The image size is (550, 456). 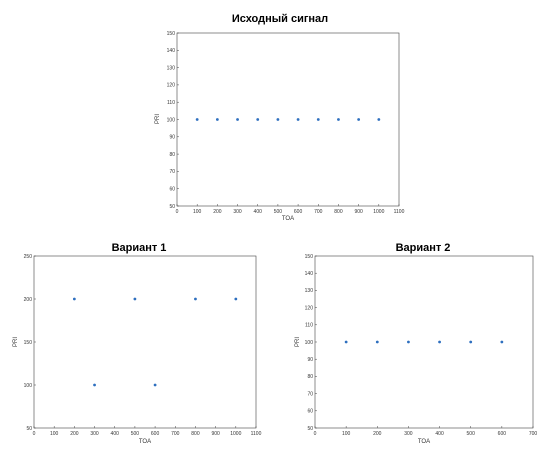 What do you see at coordinates (423, 248) in the screenshot?
I see `chart-title: Вариант 2` at bounding box center [423, 248].